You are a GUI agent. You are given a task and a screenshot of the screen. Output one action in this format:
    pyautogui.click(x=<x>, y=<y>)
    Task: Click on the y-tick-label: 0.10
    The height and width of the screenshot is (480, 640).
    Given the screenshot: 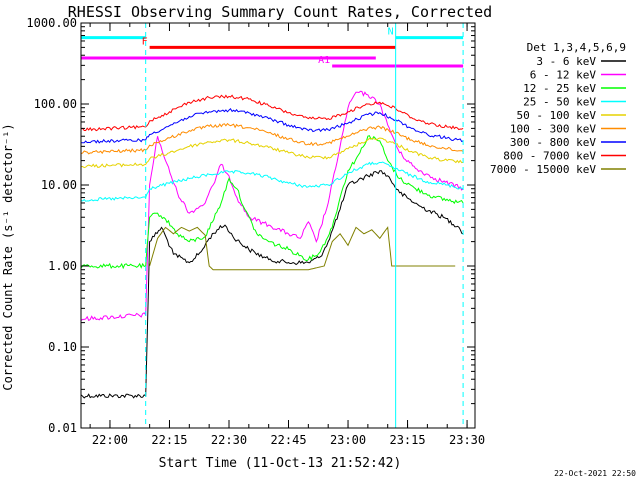 What is the action you would take?
    pyautogui.click(x=62, y=347)
    